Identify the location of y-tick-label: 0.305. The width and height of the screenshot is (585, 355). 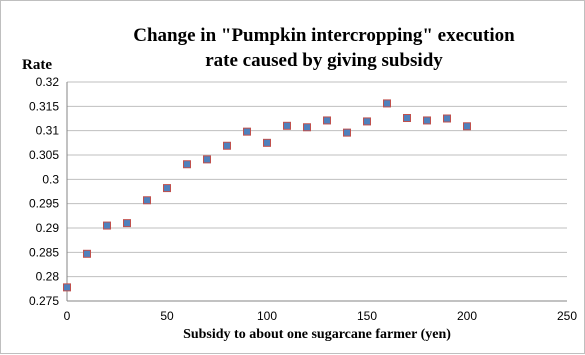
(44, 155).